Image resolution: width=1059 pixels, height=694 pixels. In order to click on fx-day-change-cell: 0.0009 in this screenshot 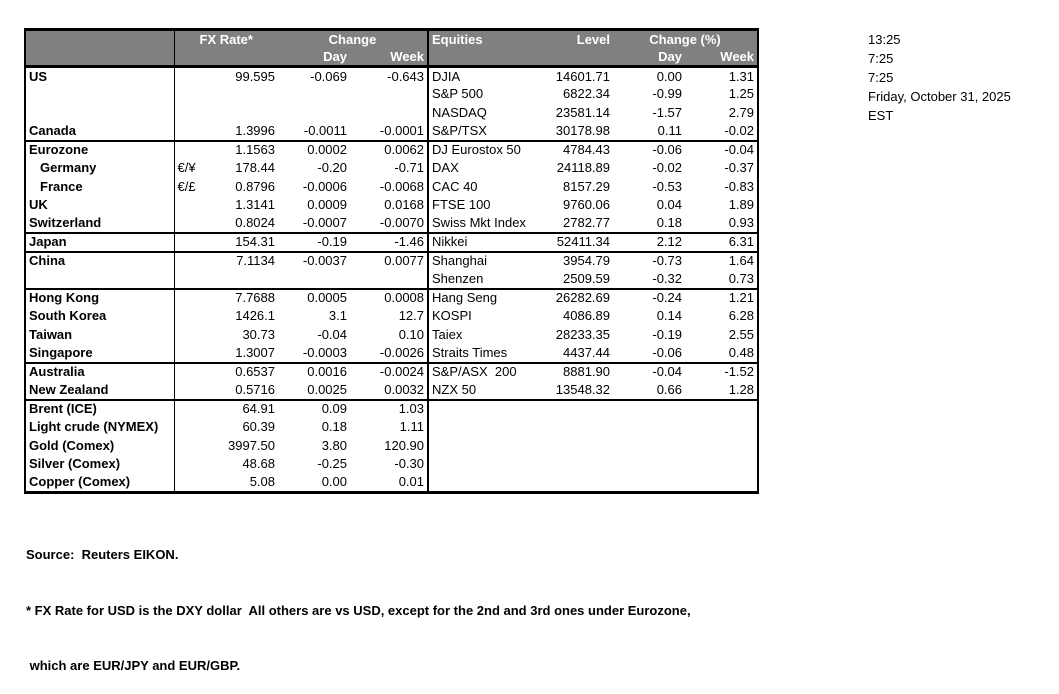, I will do `click(327, 205)`.